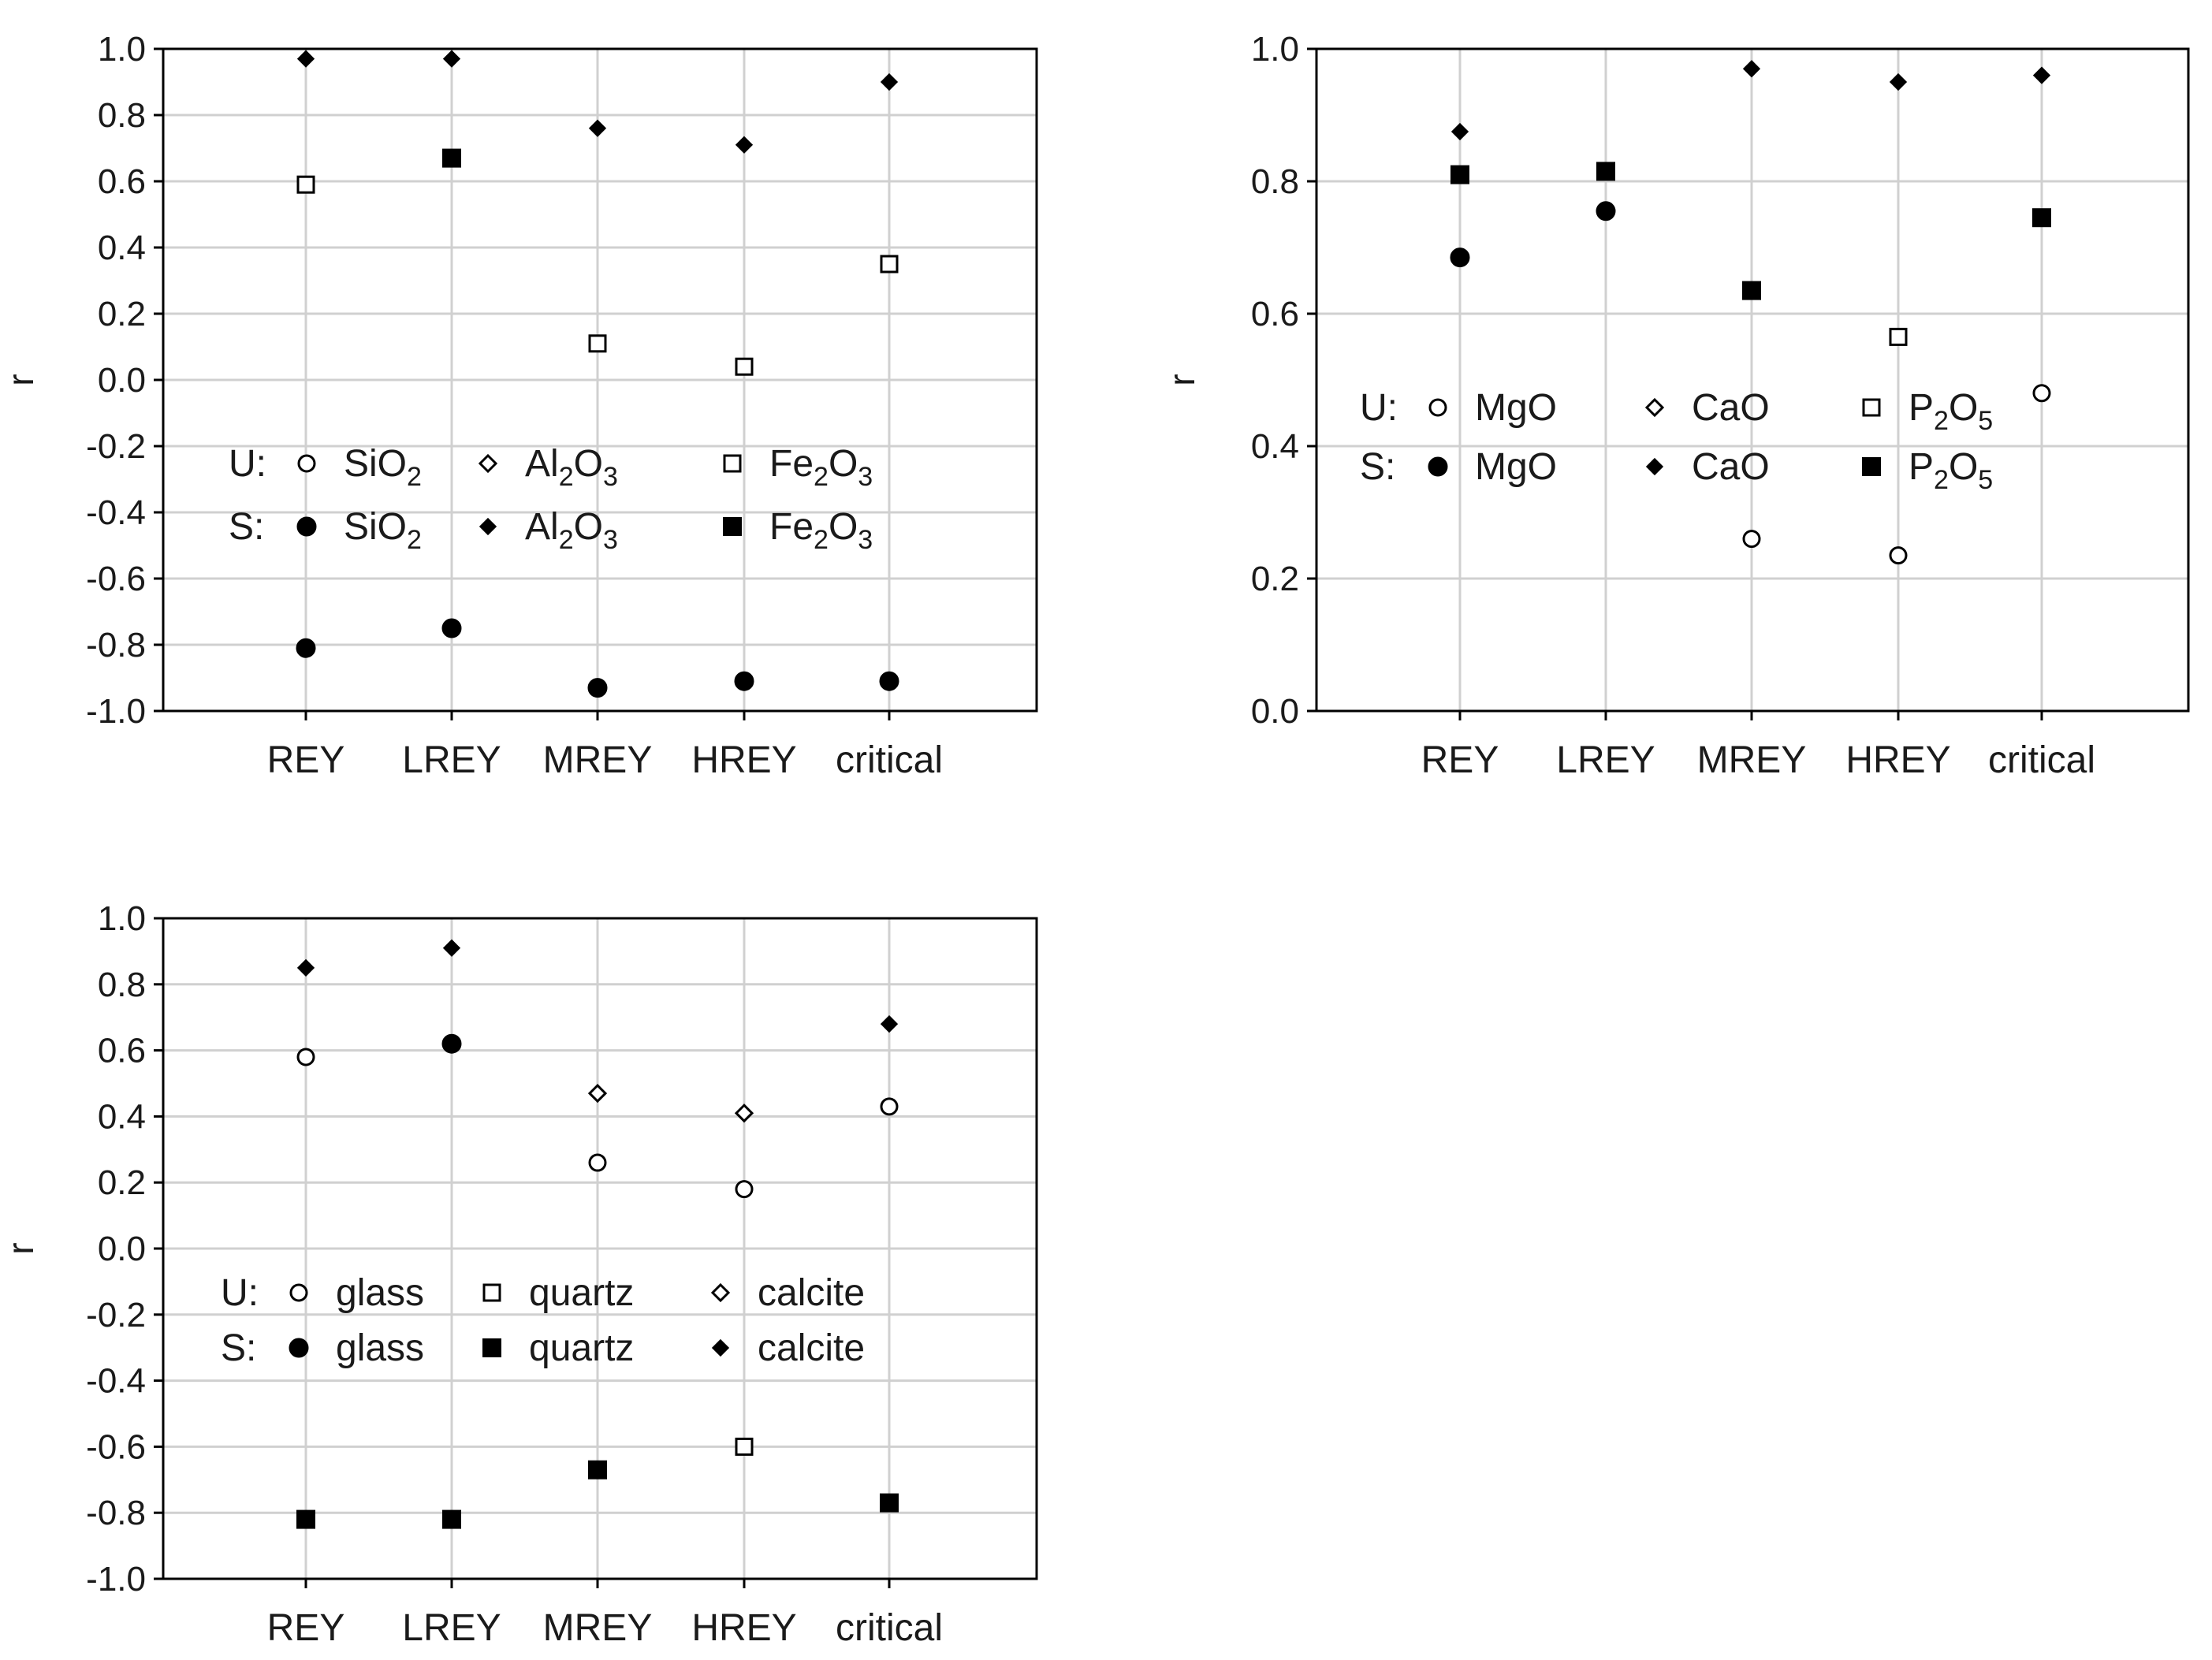  What do you see at coordinates (116, 1579) in the screenshot?
I see `y-tick-label: -1.0` at bounding box center [116, 1579].